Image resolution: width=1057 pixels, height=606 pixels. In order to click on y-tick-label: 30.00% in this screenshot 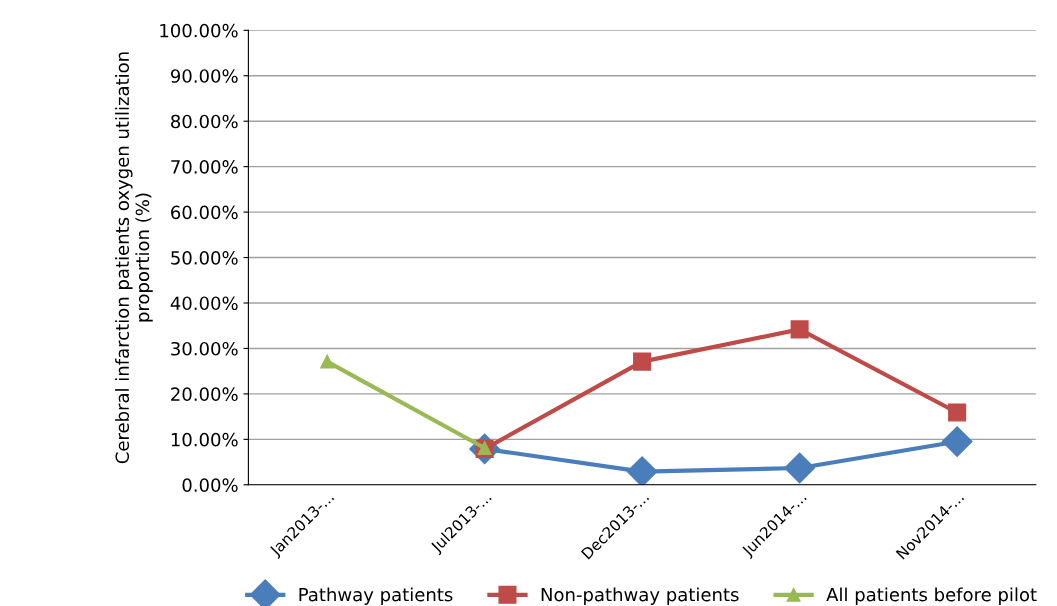, I will do `click(204, 348)`.